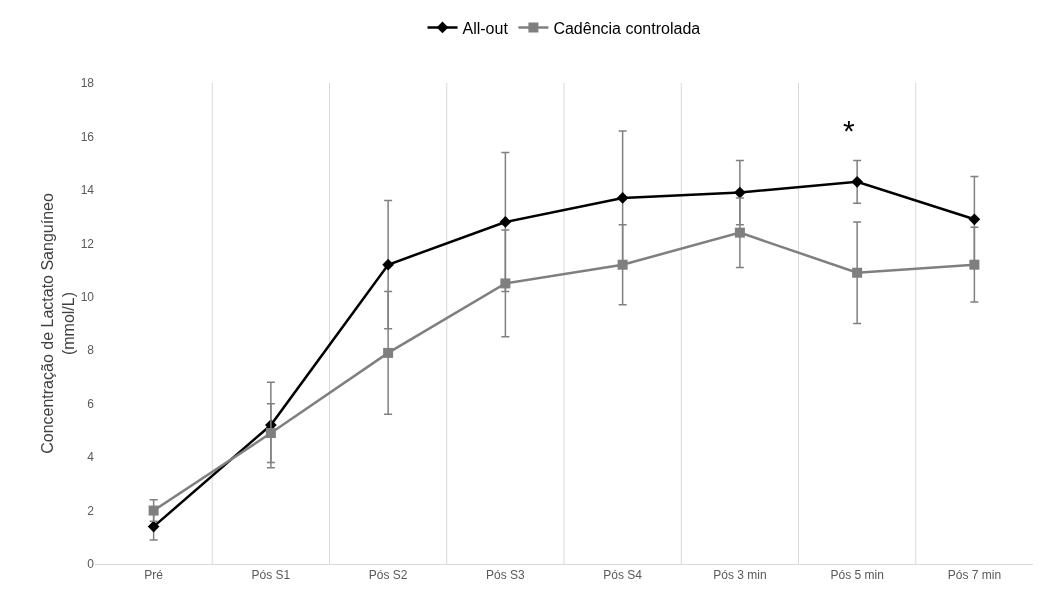 The image size is (1043, 599). Describe the element at coordinates (623, 575) in the screenshot. I see `x-tick-label: Pós S4` at that location.